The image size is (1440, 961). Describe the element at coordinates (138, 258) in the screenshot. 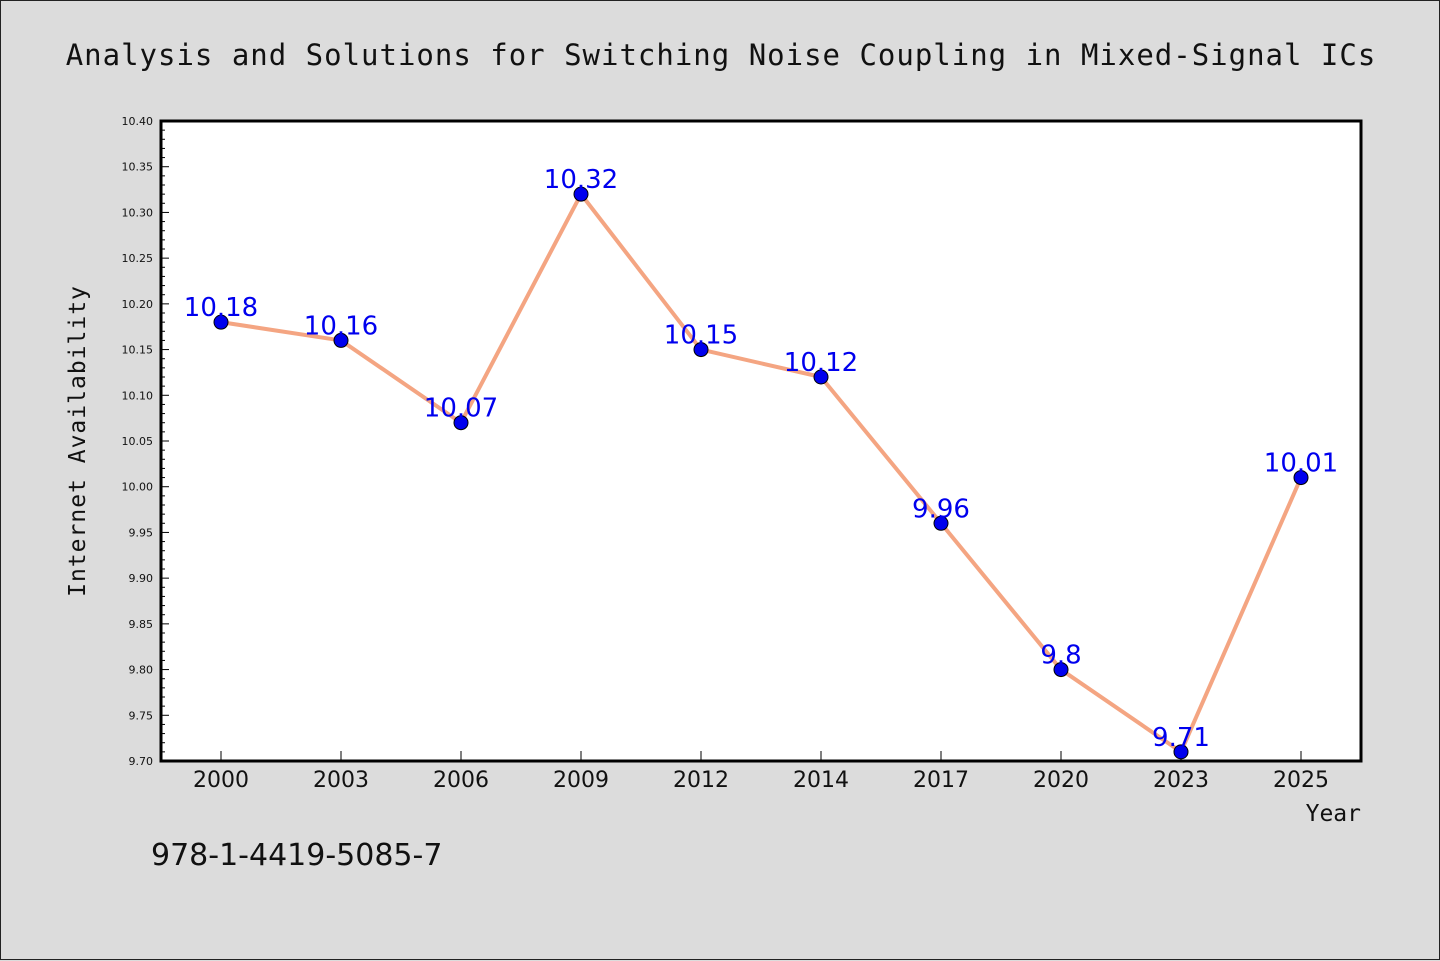

I see `y-tick-label: 10.25` at that location.